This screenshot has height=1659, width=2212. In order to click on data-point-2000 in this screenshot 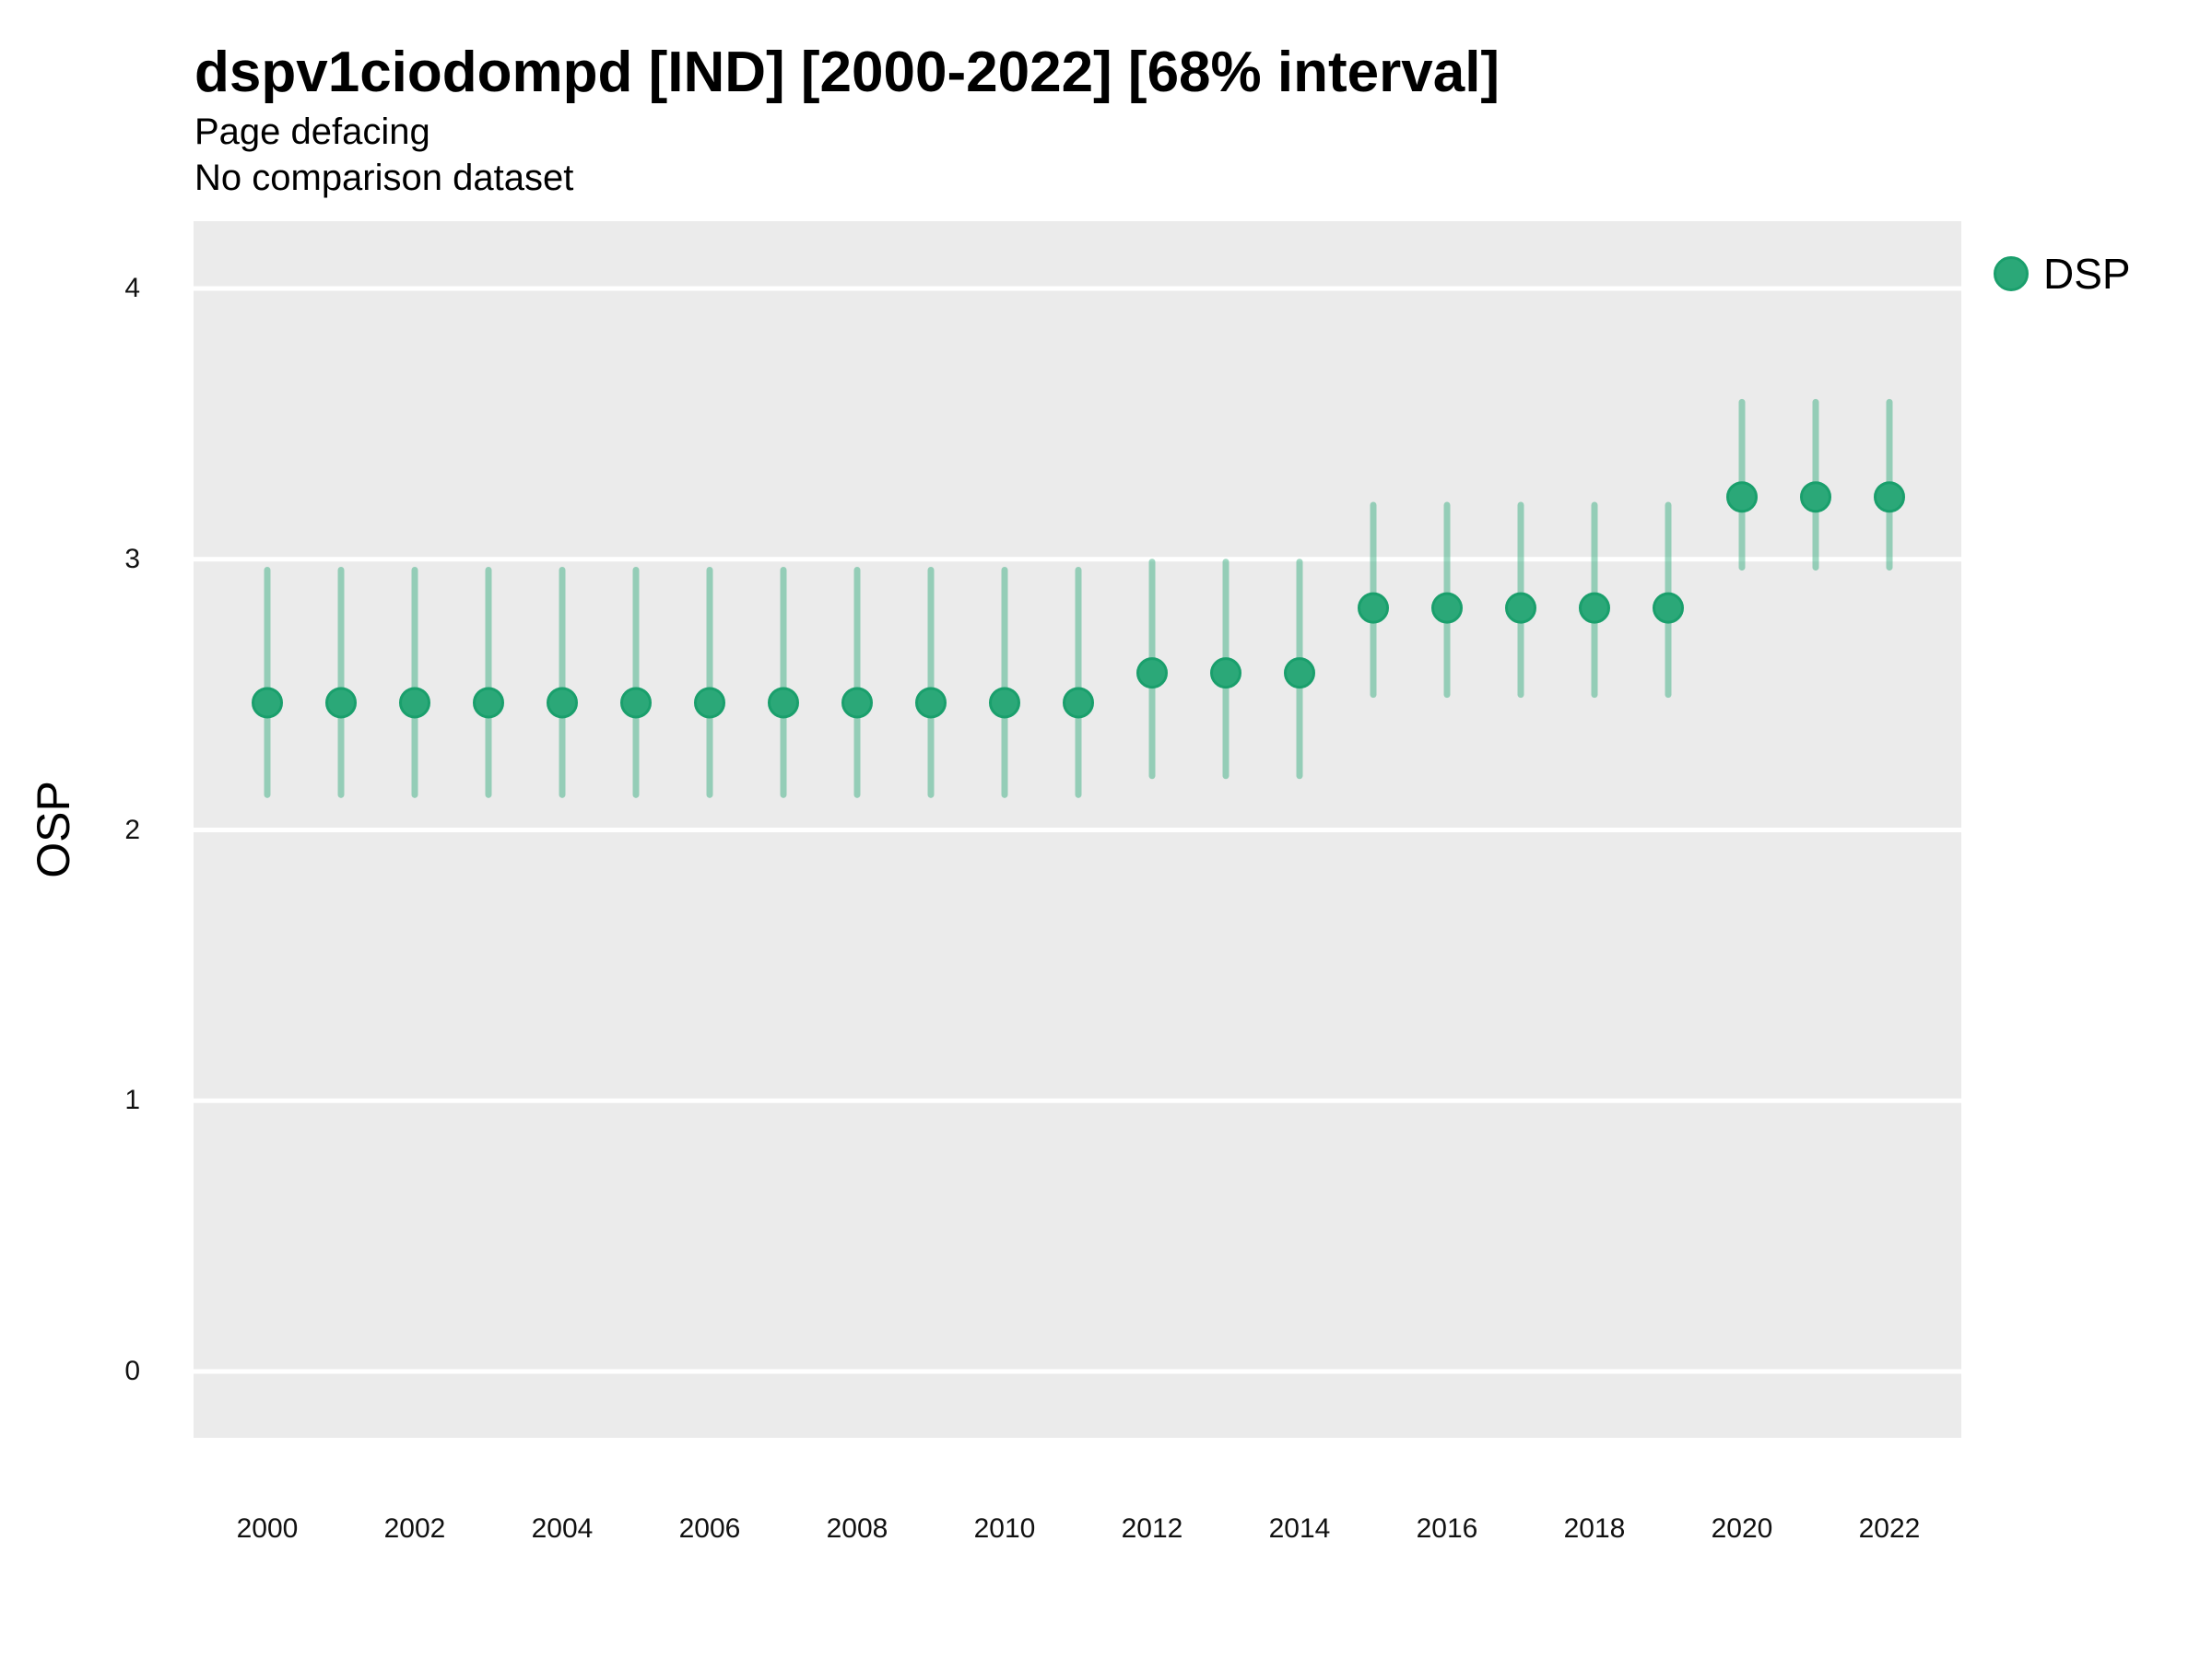, I will do `click(267, 703)`.